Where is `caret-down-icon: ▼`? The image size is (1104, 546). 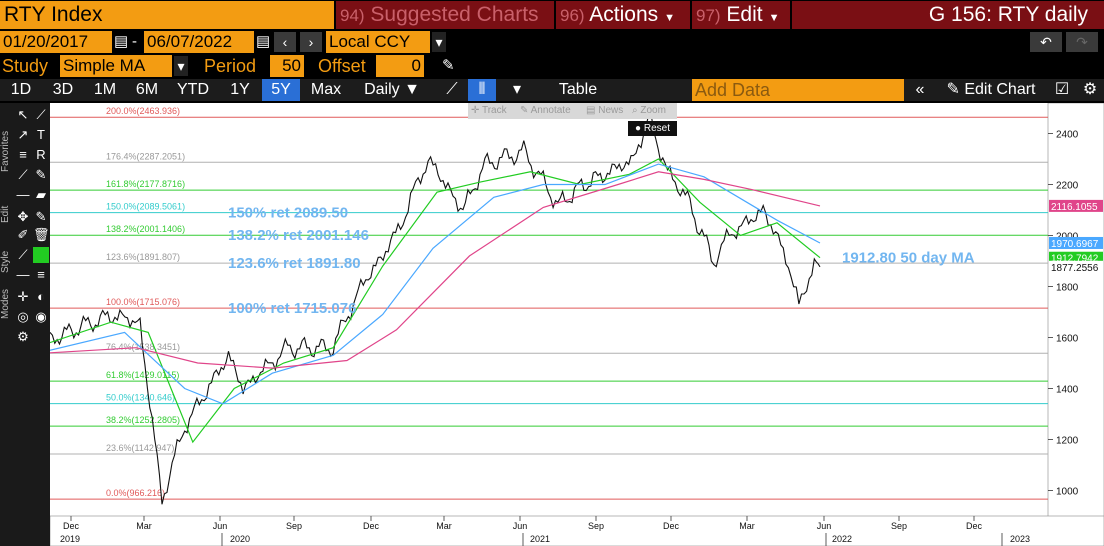
caret-down-icon: ▼ is located at coordinates (670, 18).